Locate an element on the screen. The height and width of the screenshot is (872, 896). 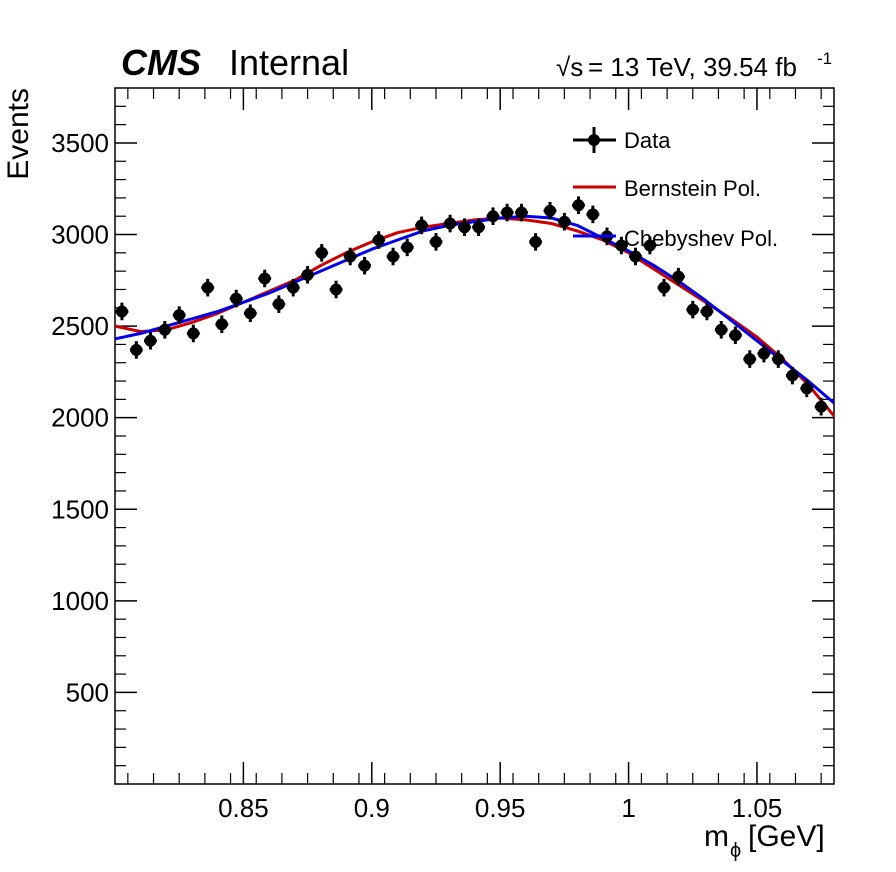
lumi-exponent: -1 is located at coordinates (824, 58).